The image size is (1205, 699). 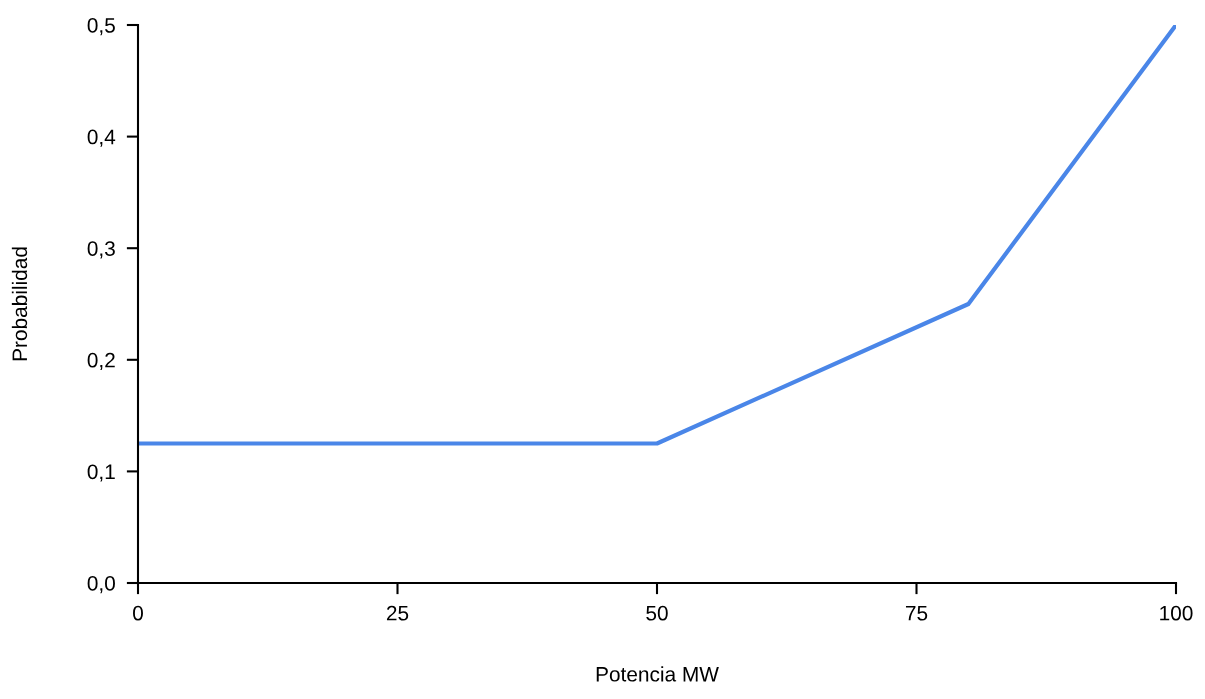 I want to click on y-tick-label: 0,3, so click(x=101, y=250).